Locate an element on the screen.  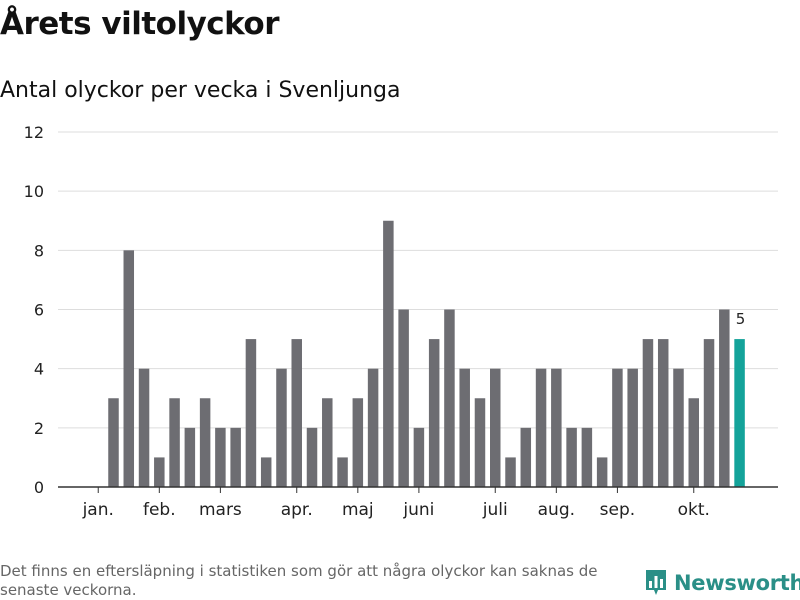
newsworthy-logo-text: Newsworthy is located at coordinates (737, 583).